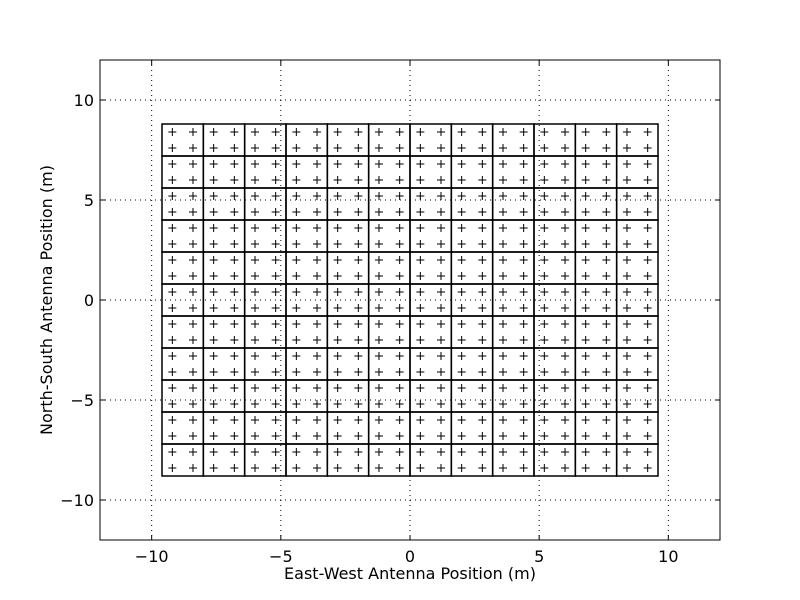 The width and height of the screenshot is (800, 600). What do you see at coordinates (77, 300) in the screenshot?
I see `y-tick-labels: −10 −5 0 5 10` at bounding box center [77, 300].